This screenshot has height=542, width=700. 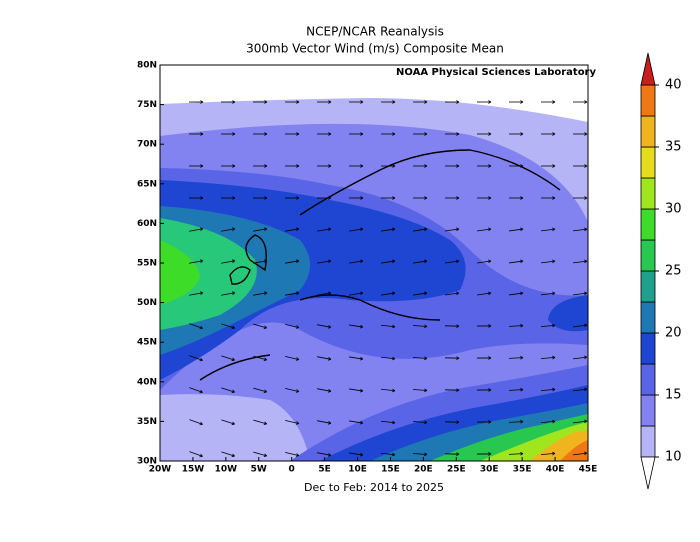 What do you see at coordinates (423, 470) in the screenshot?
I see `x-tick-label: 20E` at bounding box center [423, 470].